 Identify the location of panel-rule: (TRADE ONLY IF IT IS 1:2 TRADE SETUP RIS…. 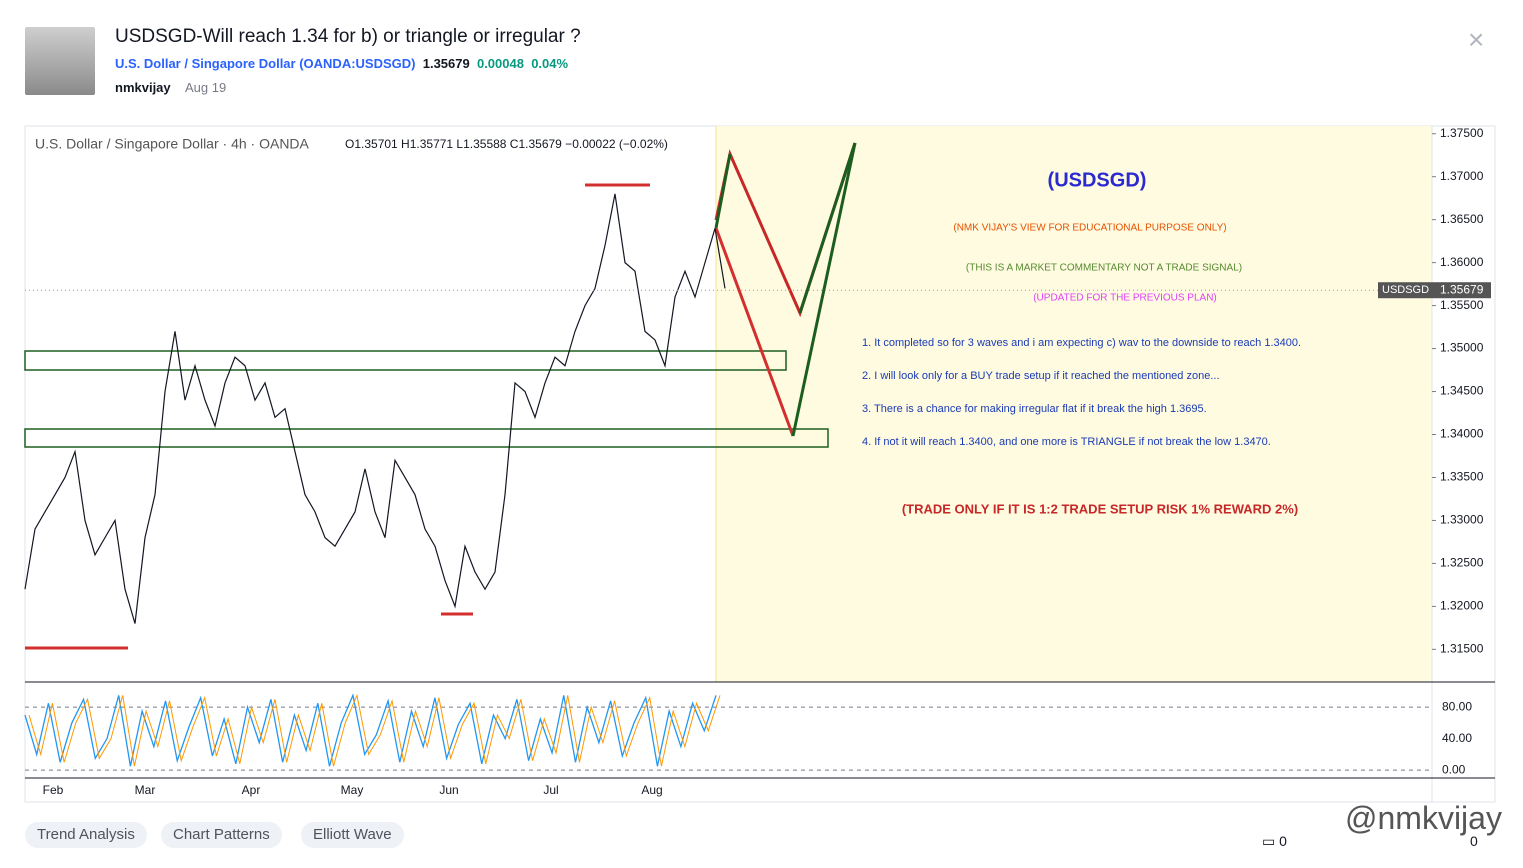
(1100, 508).